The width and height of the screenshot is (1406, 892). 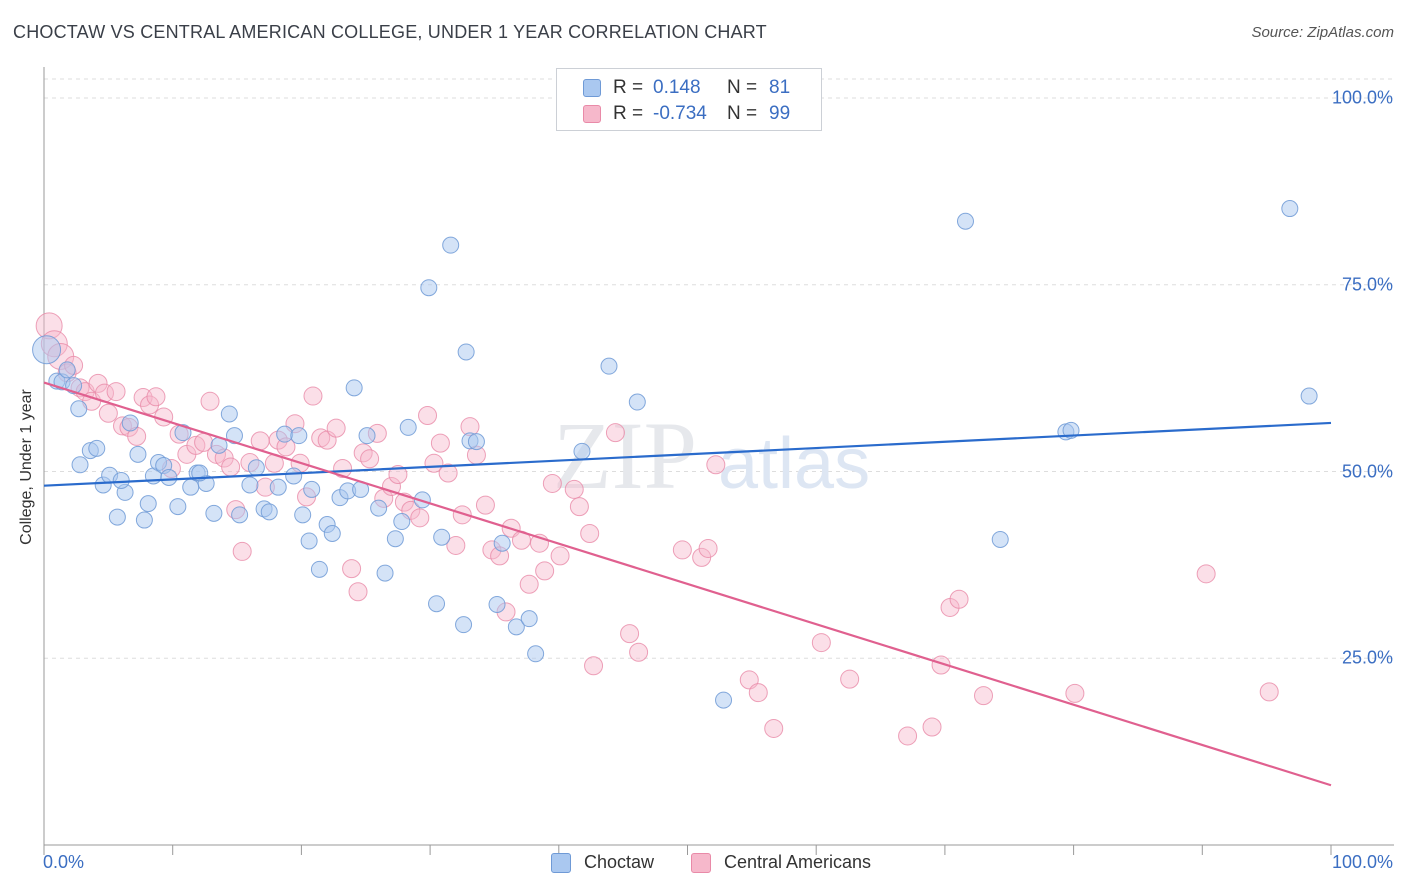 I want to click on legend-item-choctaw: Choctaw, so click(x=602, y=862).